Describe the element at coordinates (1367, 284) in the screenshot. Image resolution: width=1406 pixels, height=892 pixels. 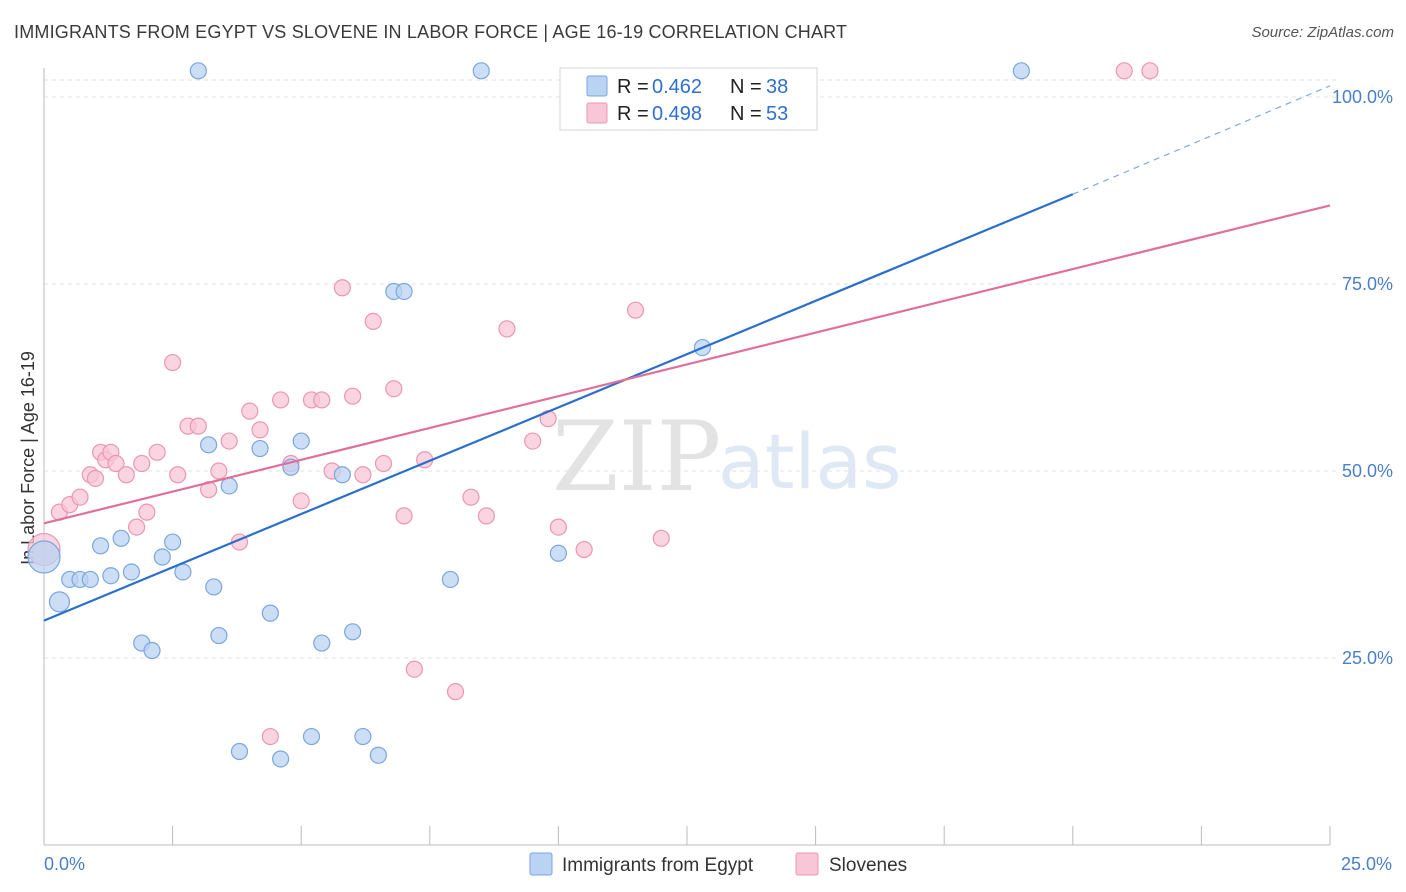
I see `y-tick-label-75: 75.0%` at that location.